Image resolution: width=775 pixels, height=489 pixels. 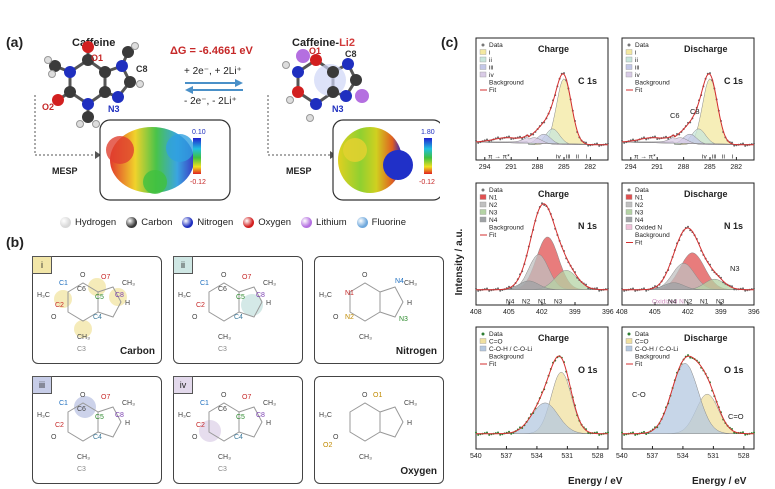 What do you see at coordinates (672, 302) in the screenshot?
I see `peak-label: N4` at bounding box center [672, 302].